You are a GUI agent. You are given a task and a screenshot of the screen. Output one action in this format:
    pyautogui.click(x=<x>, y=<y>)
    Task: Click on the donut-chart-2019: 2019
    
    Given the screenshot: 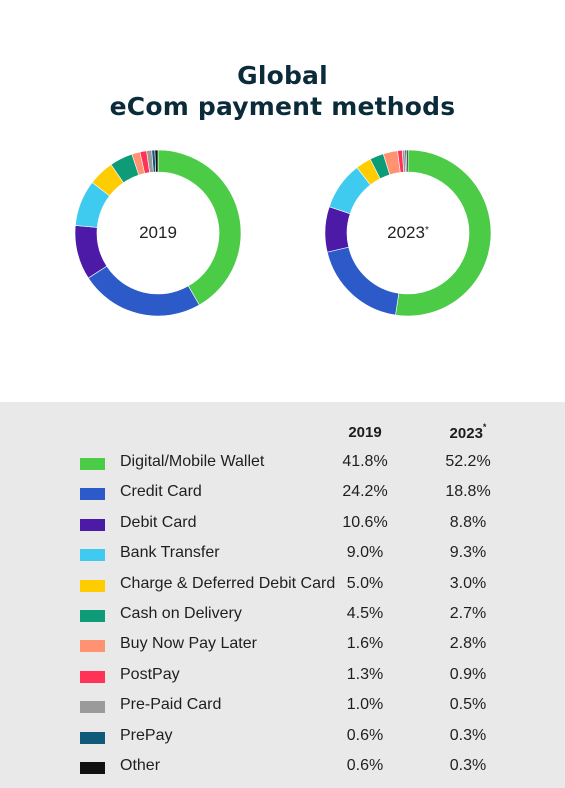 What is the action you would take?
    pyautogui.click(x=158, y=233)
    